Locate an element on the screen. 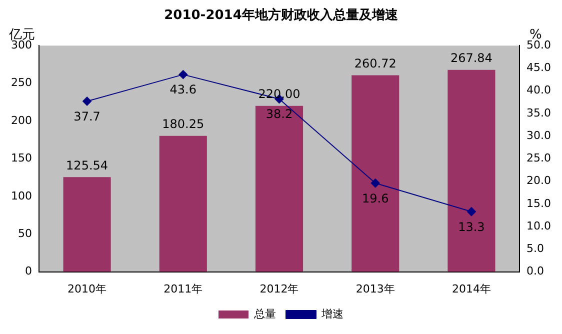  x-tick-label: 2014年 is located at coordinates (471, 289).